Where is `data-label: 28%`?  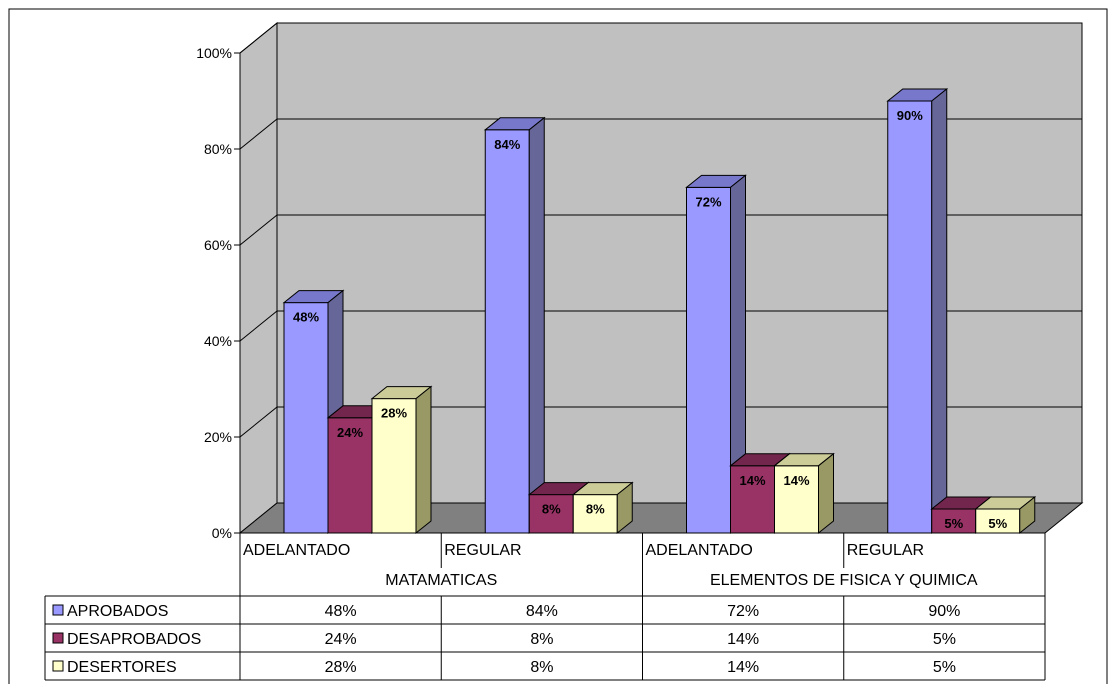
data-label: 28% is located at coordinates (394, 413).